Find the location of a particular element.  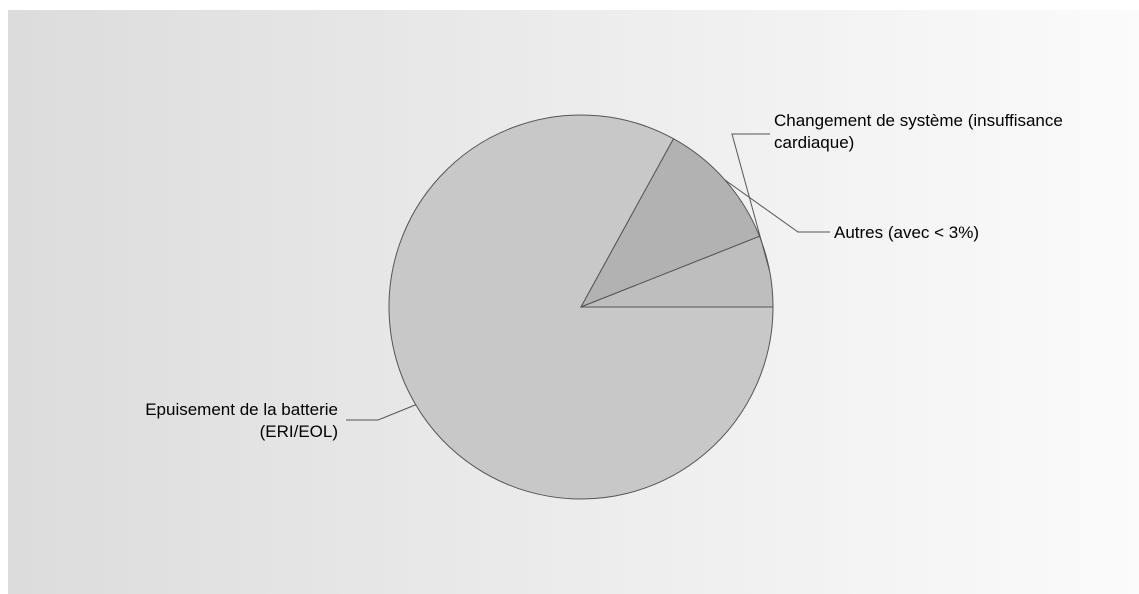

slice-label: Epuisement de la batterie (ERI/EOL) is located at coordinates (241, 420).